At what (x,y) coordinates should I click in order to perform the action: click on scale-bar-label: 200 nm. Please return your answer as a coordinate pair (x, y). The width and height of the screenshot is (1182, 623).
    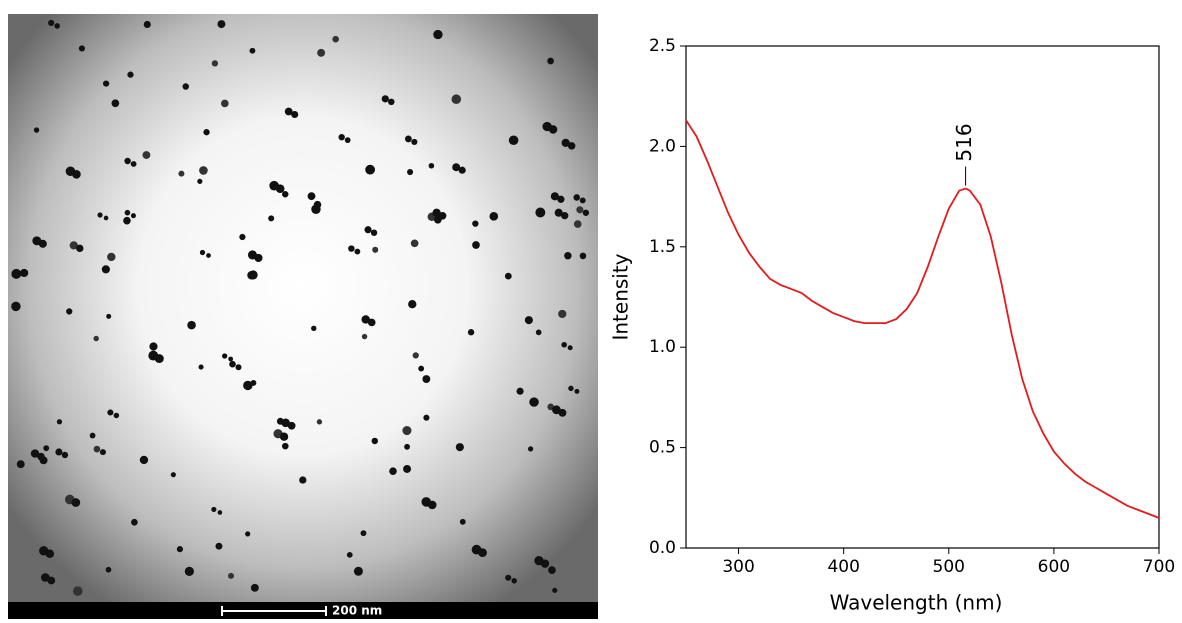
    Looking at the image, I should click on (357, 611).